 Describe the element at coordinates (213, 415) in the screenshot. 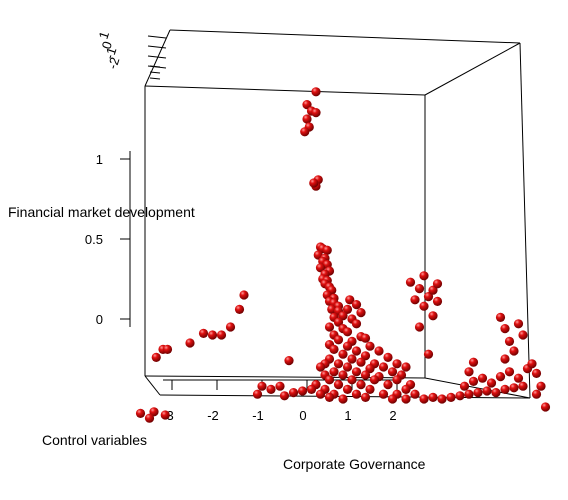

I see `x-tick-label: -2` at that location.